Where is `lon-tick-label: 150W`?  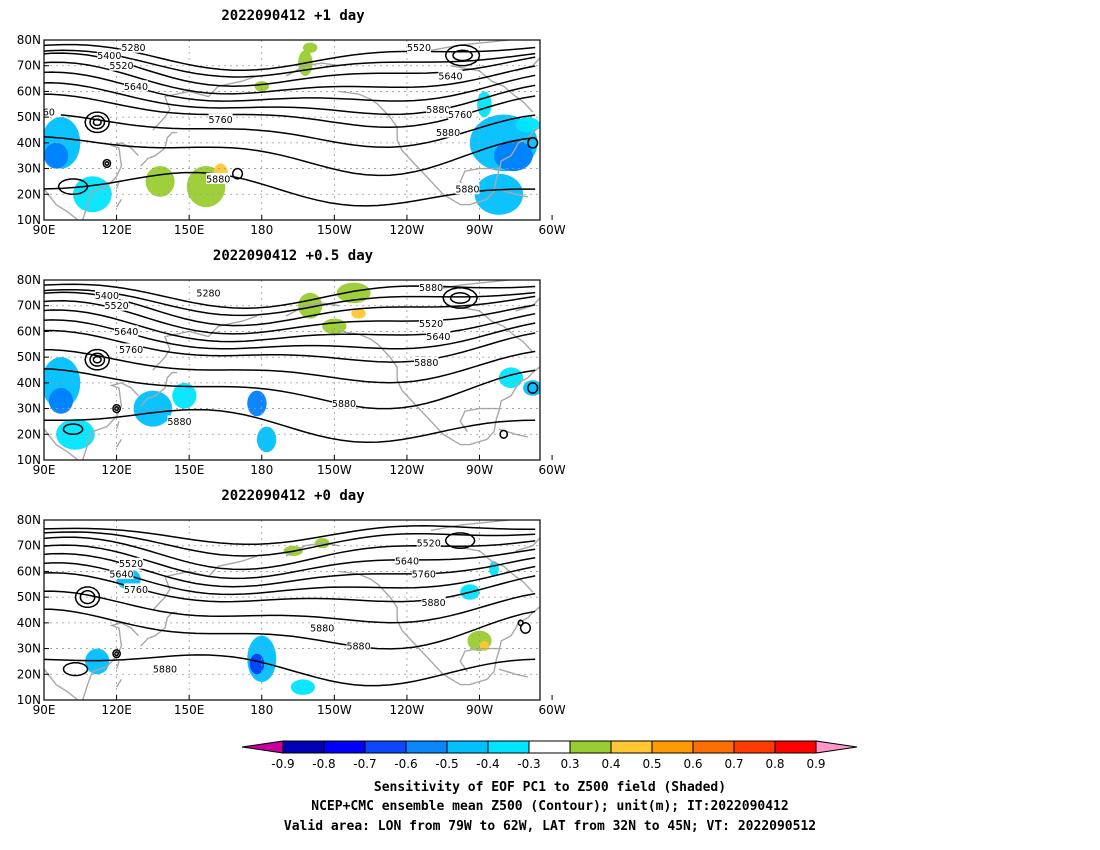 lon-tick-label: 150W is located at coordinates (334, 710).